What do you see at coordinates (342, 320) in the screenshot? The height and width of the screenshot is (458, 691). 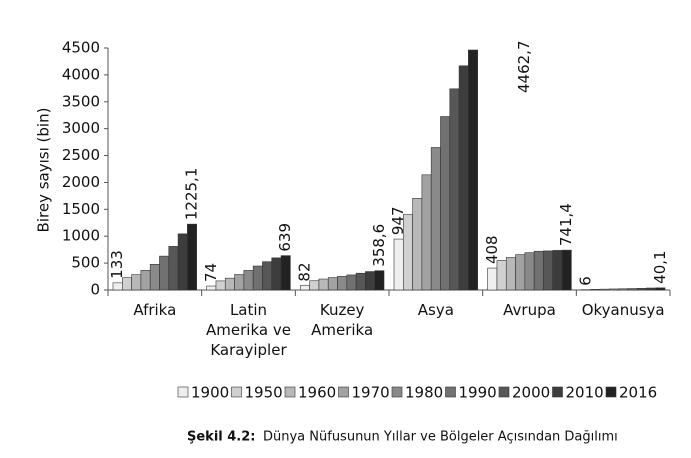 I see `x-tick-label: Kuzey Amerika` at bounding box center [342, 320].